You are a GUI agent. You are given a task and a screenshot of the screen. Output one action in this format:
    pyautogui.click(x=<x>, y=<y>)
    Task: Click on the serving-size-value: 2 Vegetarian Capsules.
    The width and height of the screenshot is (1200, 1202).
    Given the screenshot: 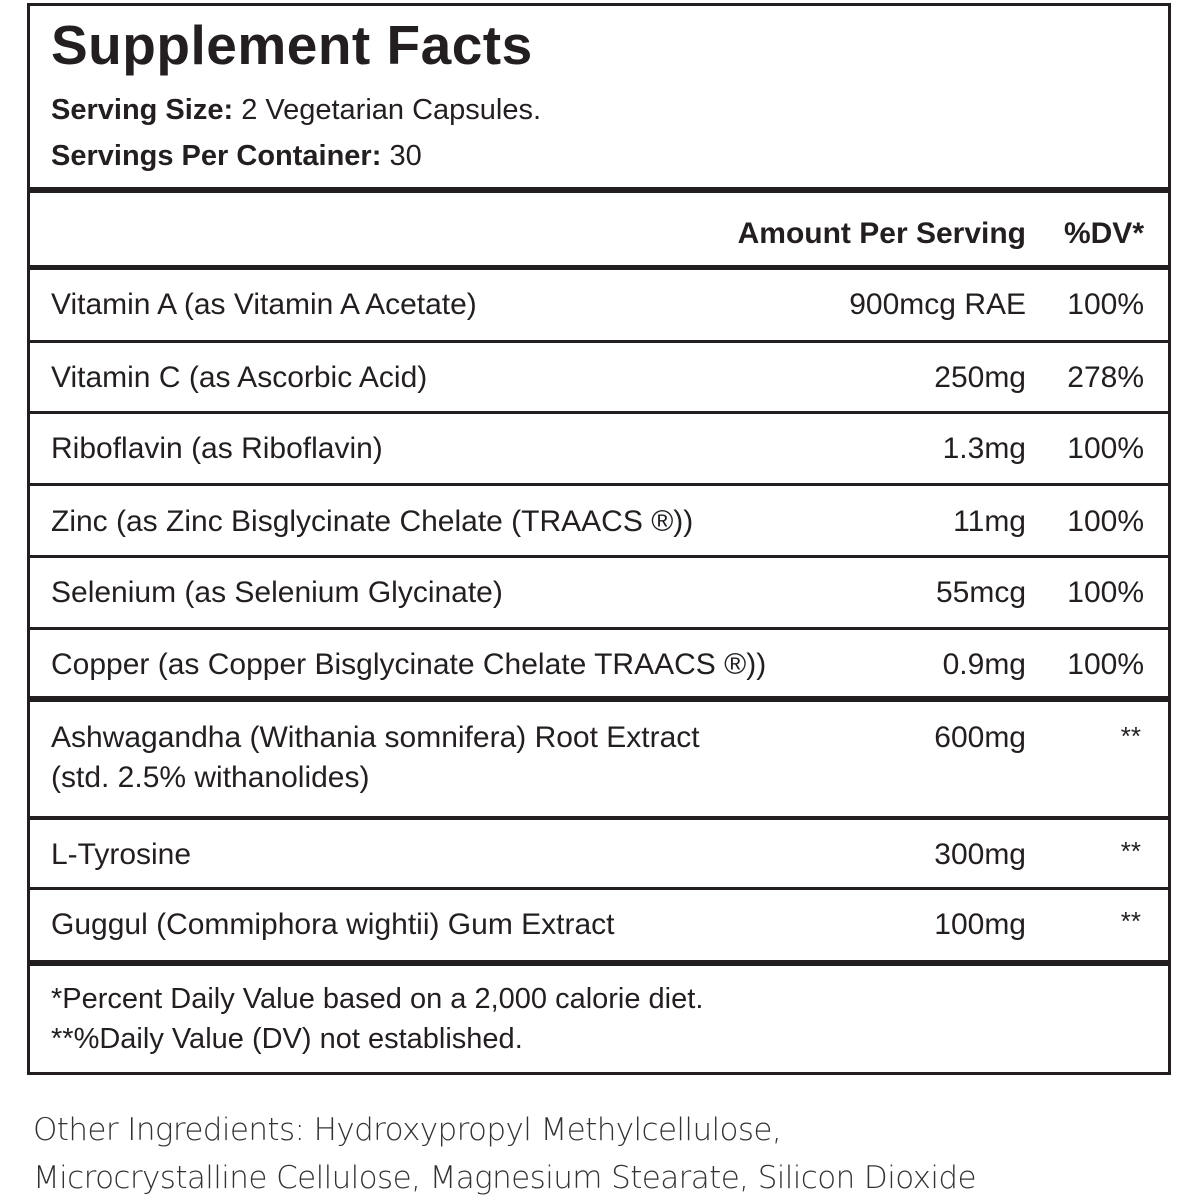 What is the action you would take?
    pyautogui.click(x=391, y=110)
    